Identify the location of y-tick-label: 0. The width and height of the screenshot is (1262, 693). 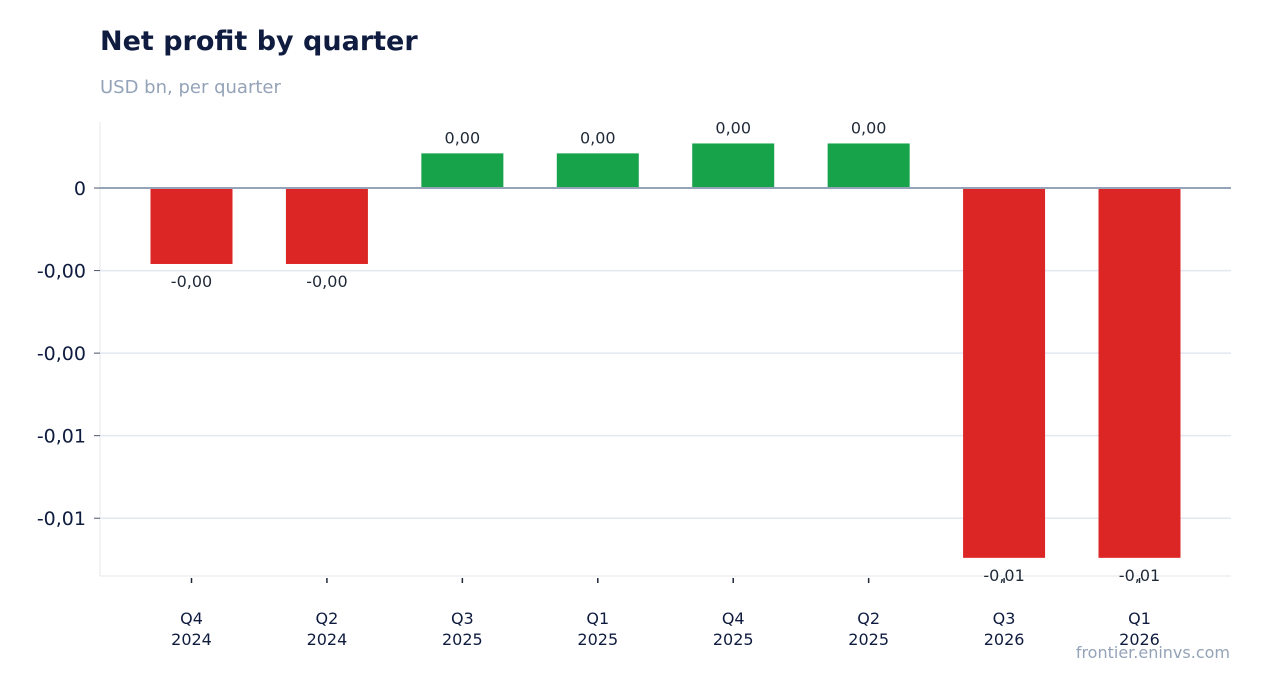
(80, 189).